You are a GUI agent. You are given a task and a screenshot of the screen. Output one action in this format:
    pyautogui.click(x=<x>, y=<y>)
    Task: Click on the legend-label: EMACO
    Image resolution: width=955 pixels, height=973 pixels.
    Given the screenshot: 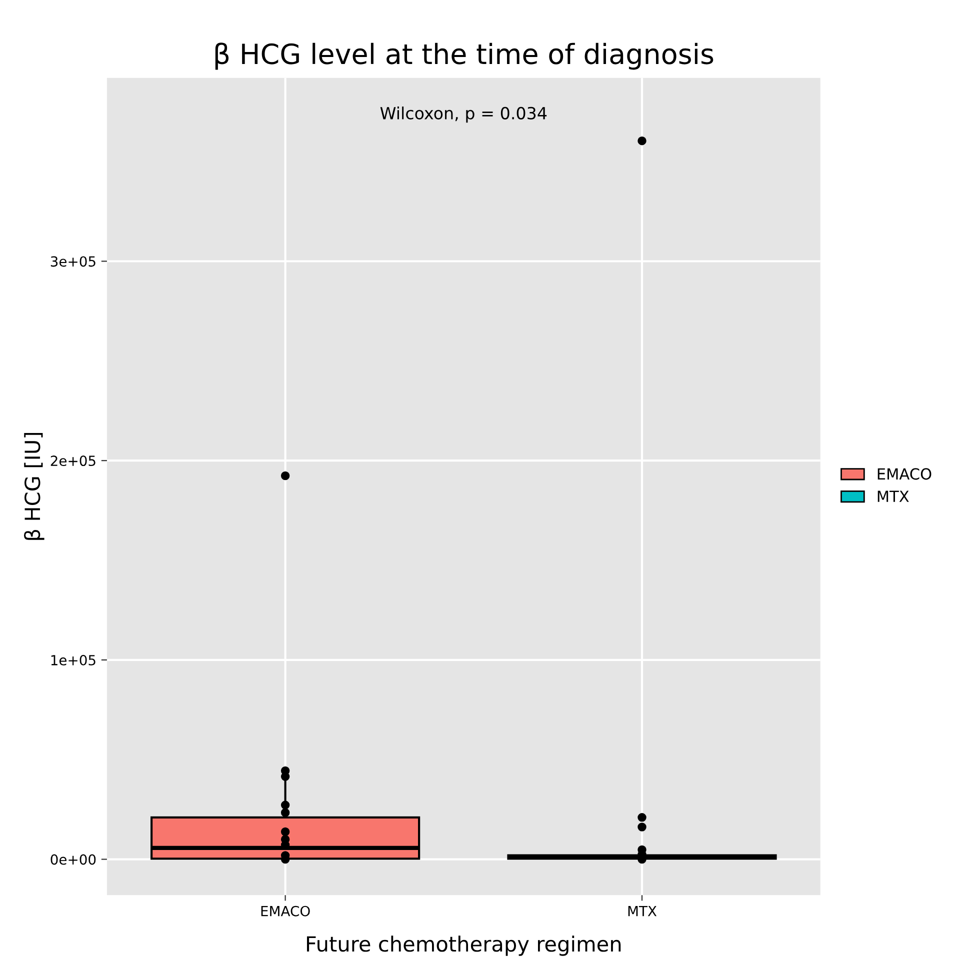 What is the action you would take?
    pyautogui.click(x=905, y=474)
    